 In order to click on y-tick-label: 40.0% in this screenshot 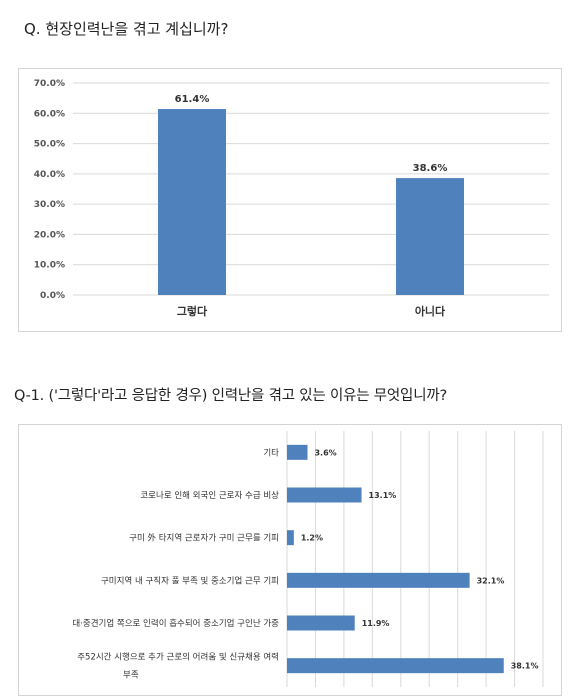, I will do `click(49, 175)`.